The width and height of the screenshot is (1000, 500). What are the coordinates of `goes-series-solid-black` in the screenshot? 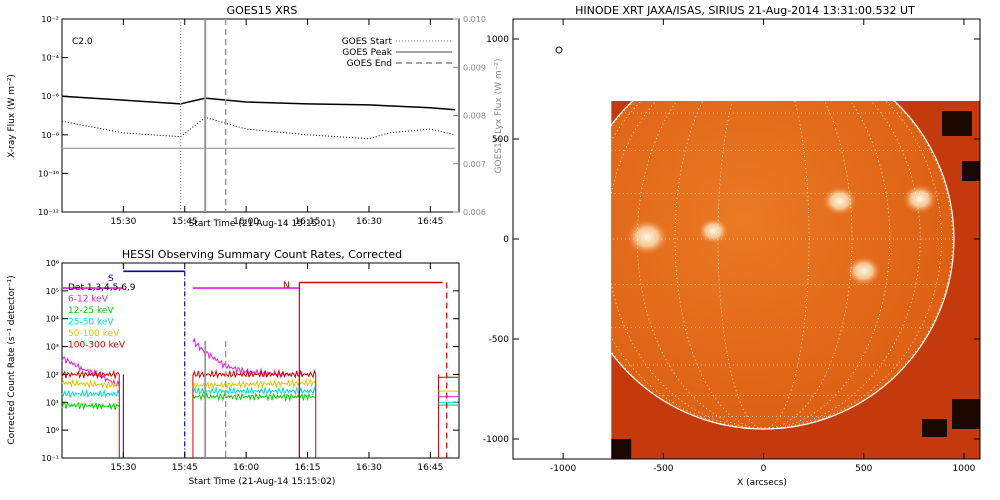 It's located at (258, 103).